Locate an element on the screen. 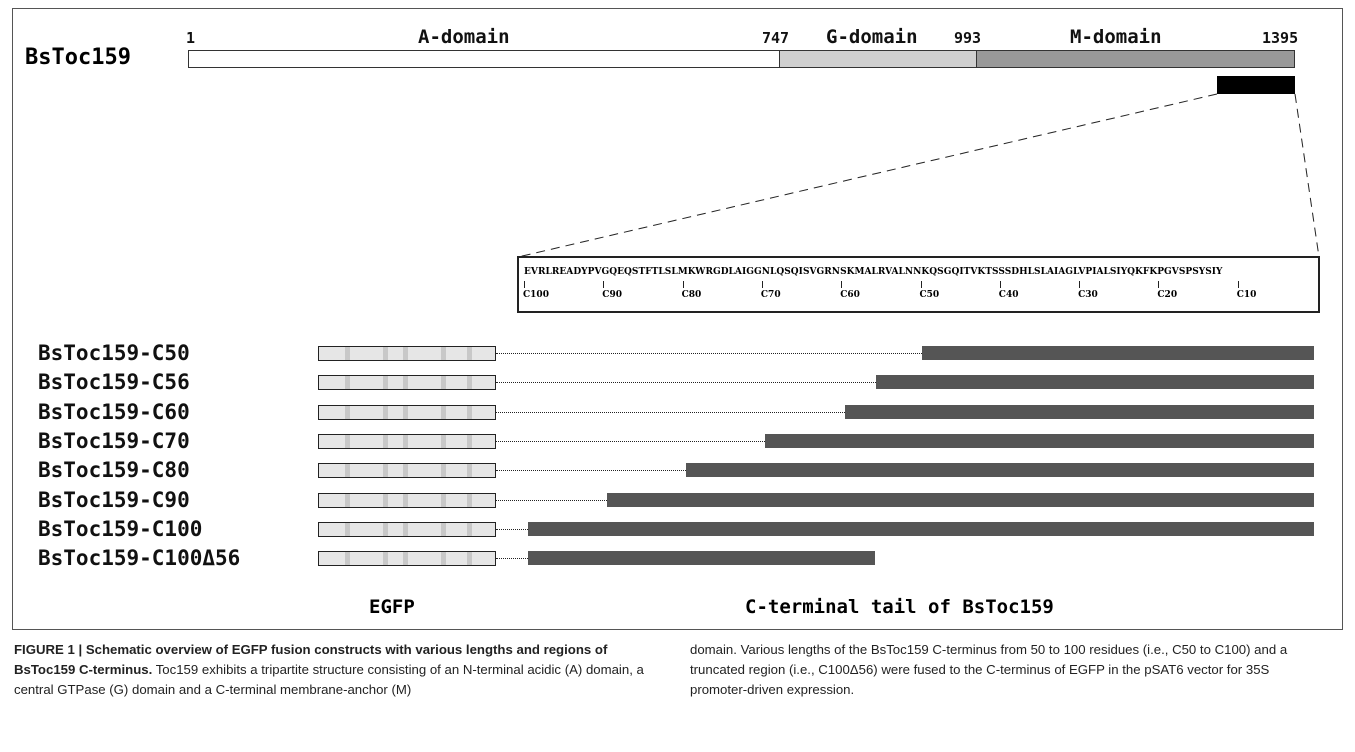 This screenshot has height=752, width=1355. construct-name: BsToc159-C80 is located at coordinates (114, 470).